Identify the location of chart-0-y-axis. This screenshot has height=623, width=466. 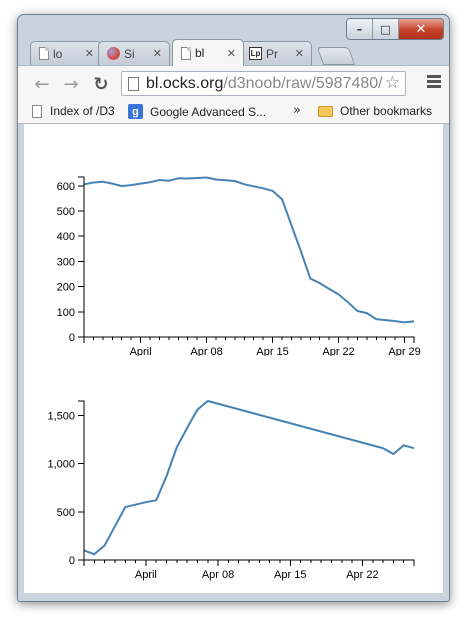
(81, 257).